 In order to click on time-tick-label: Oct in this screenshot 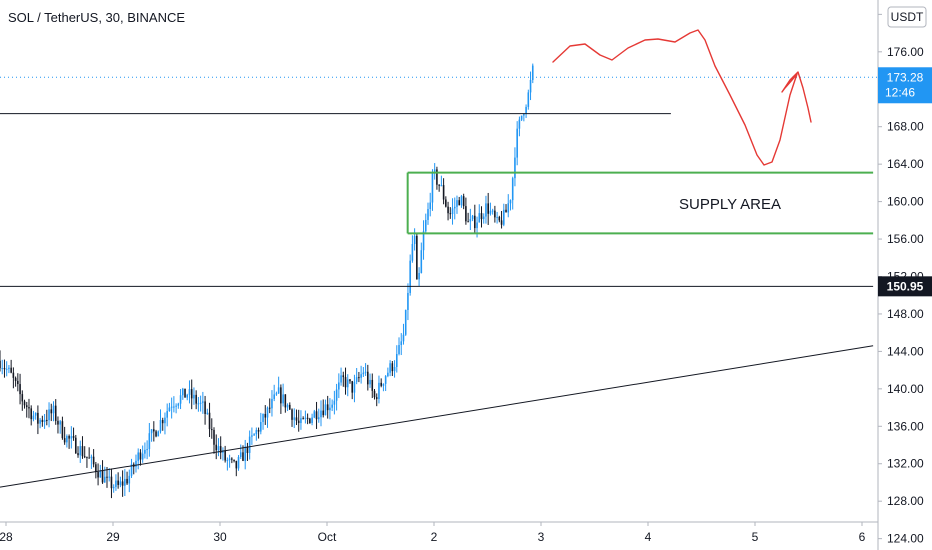, I will do `click(327, 537)`.